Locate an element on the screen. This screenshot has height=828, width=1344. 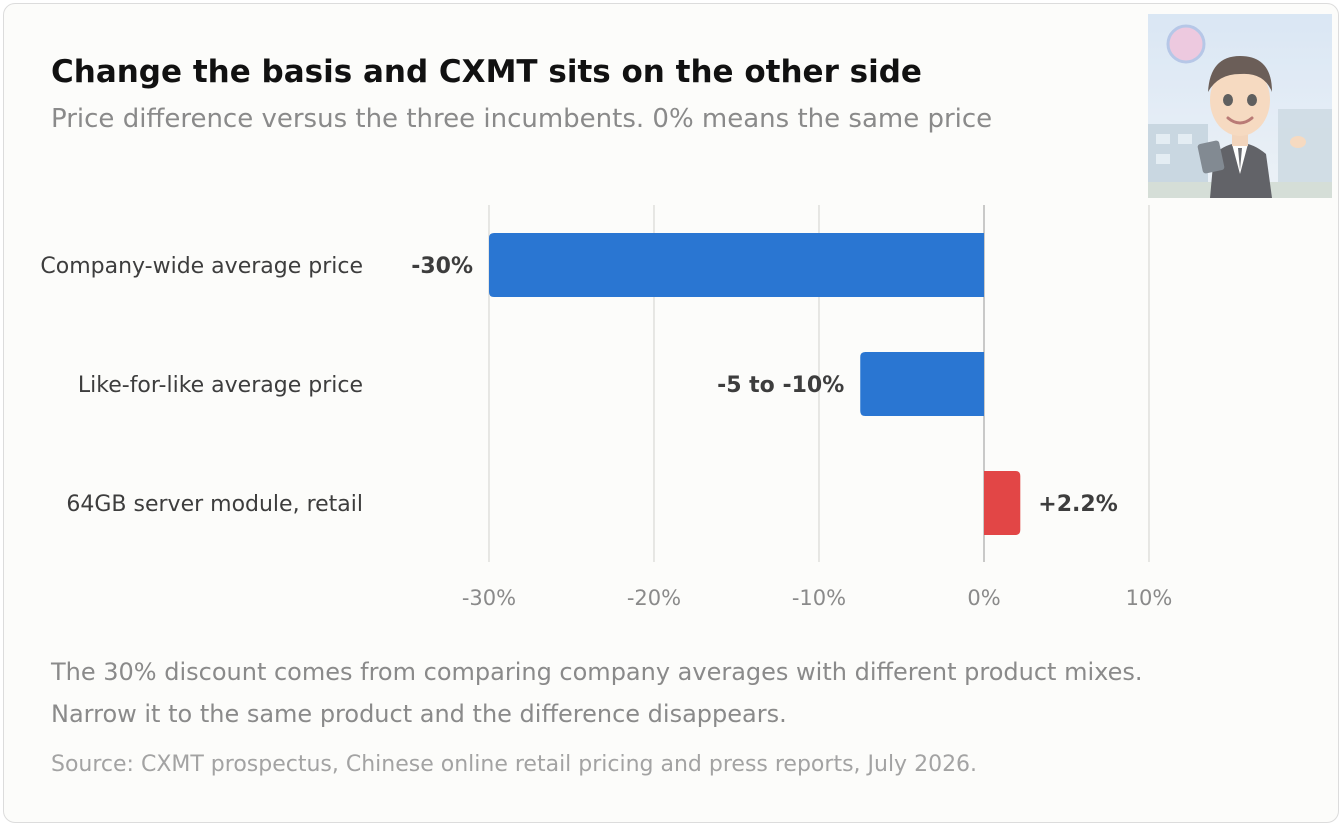
category-label: 64GB server module, retail is located at coordinates (214, 504).